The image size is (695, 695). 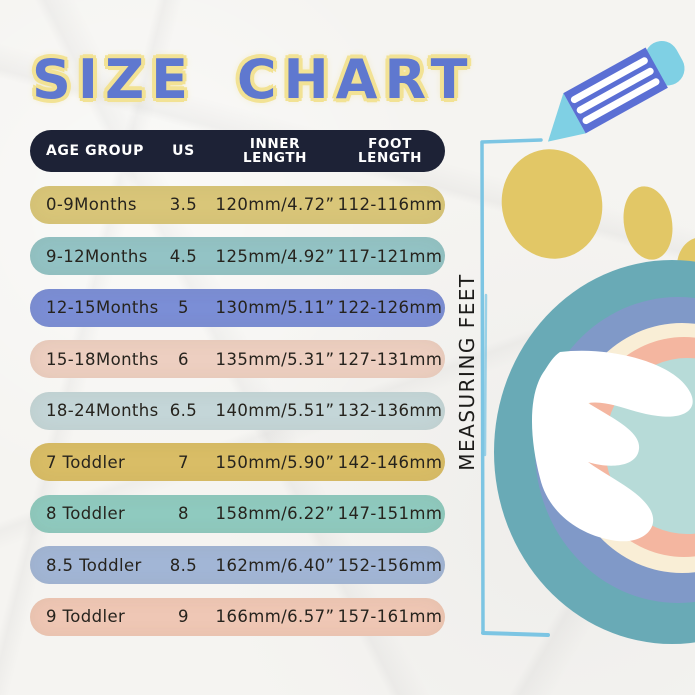 What do you see at coordinates (390, 359) in the screenshot?
I see `foot-length-cell: 127-131mm` at bounding box center [390, 359].